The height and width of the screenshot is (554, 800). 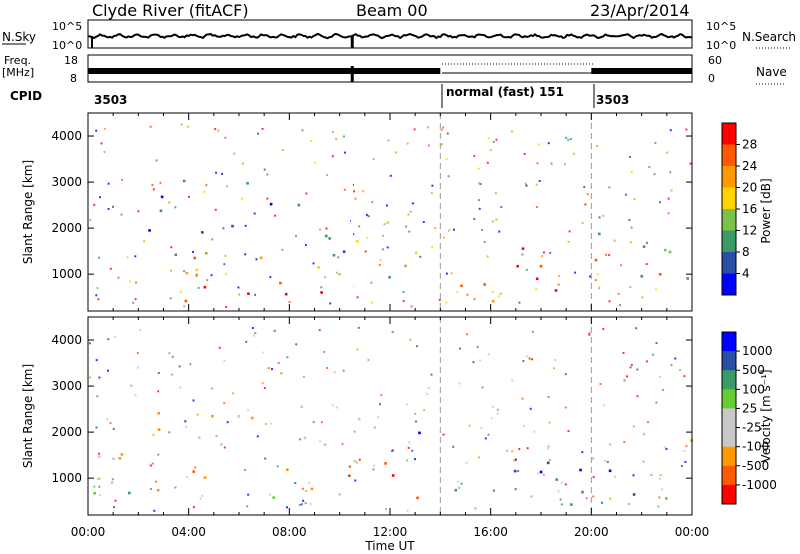 I want to click on nave-tick-top: 60, so click(x=715, y=60).